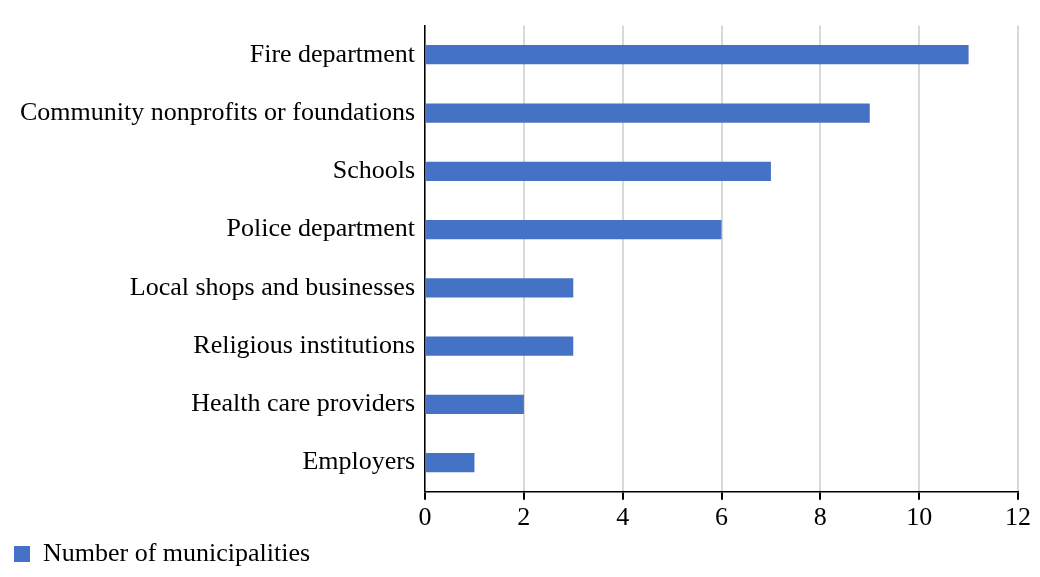 This screenshot has width=1040, height=577. I want to click on y-tick-label: Religious institutions, so click(304, 344).